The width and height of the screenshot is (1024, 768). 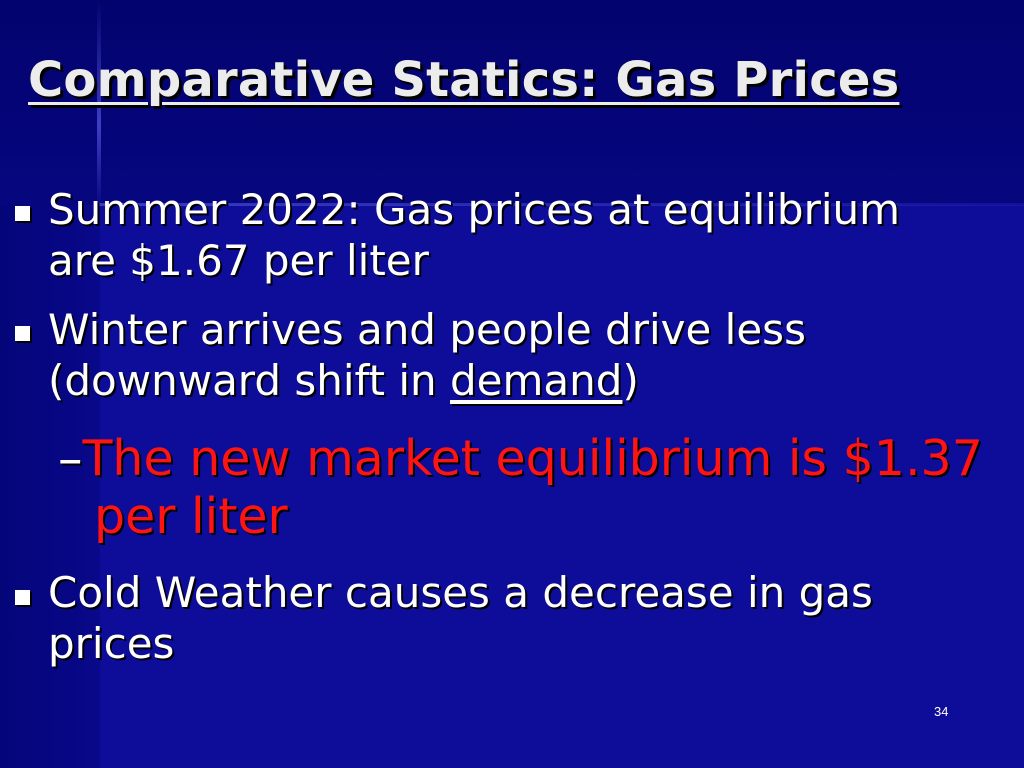 I want to click on bullet-line: Summer 2022: Gas prices at equilibrium, so click(x=474, y=209).